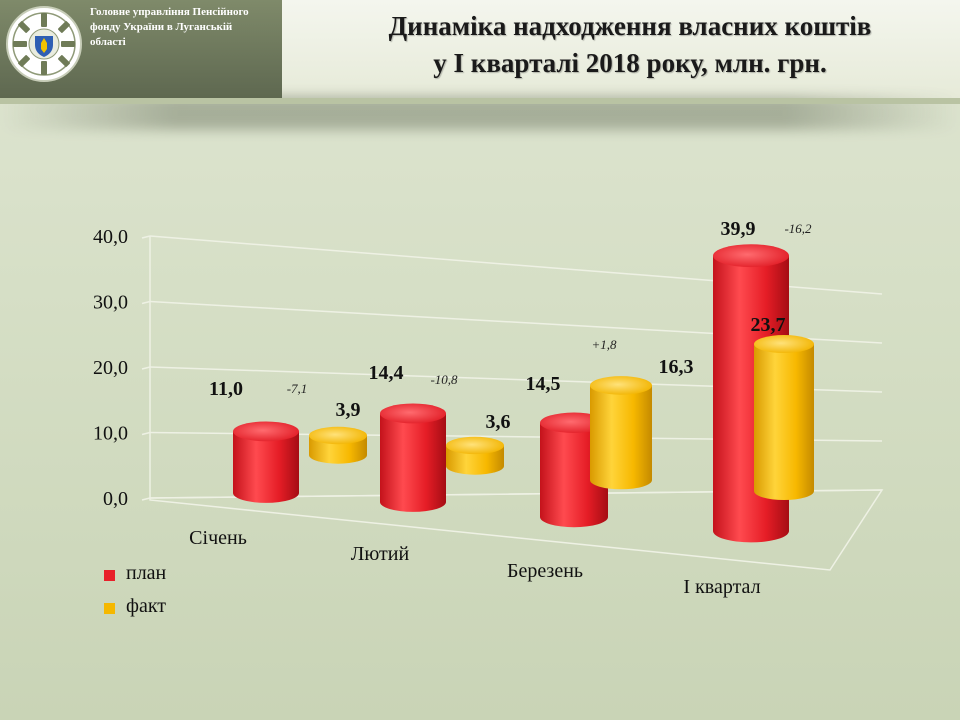  What do you see at coordinates (297, 388) in the screenshot?
I see `difference-label: -7,1` at bounding box center [297, 388].